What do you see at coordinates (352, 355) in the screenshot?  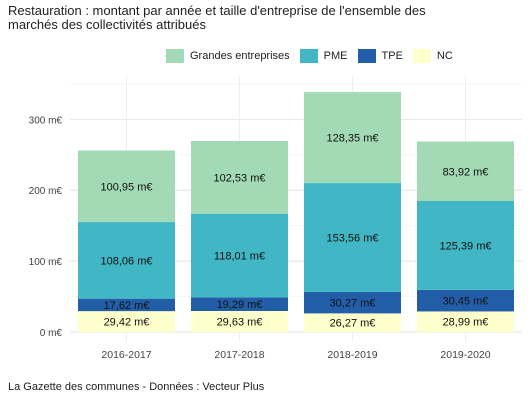 I see `x-tick-label: 2018-2019` at bounding box center [352, 355].